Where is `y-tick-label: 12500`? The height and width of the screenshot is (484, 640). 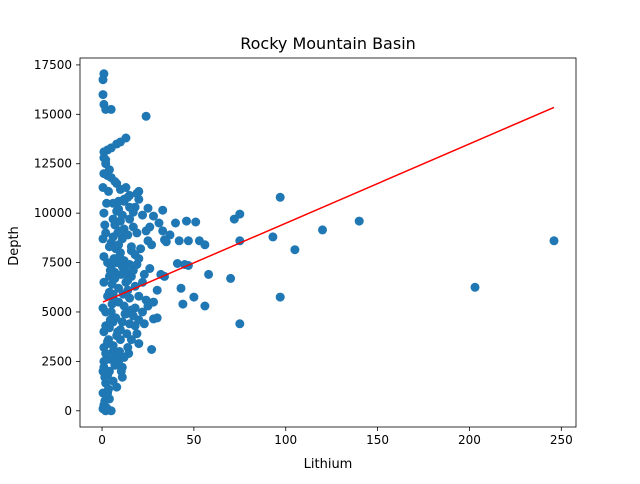 y-tick-label: 12500 is located at coordinates (53, 164).